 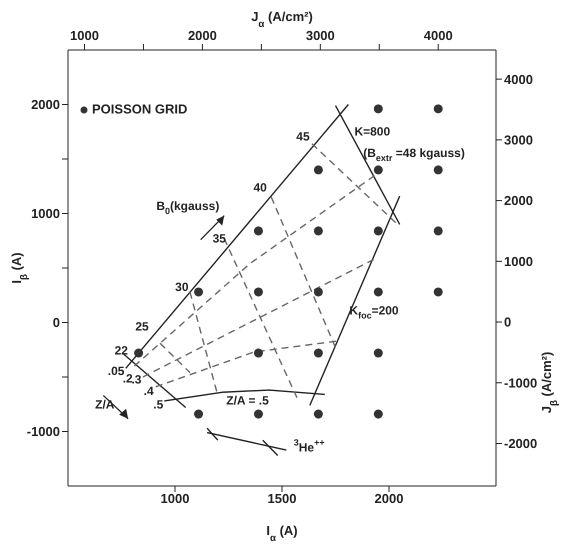 What do you see at coordinates (309, 446) in the screenshot?
I see `annotation: $^{3}$He$^{++}$` at bounding box center [309, 446].